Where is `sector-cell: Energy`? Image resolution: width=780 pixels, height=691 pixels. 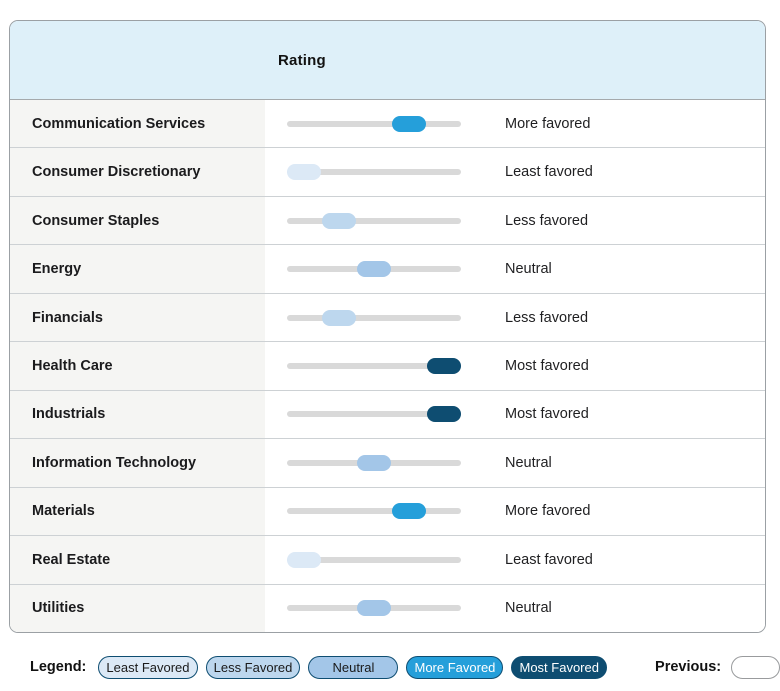 sector-cell: Energy is located at coordinates (137, 269).